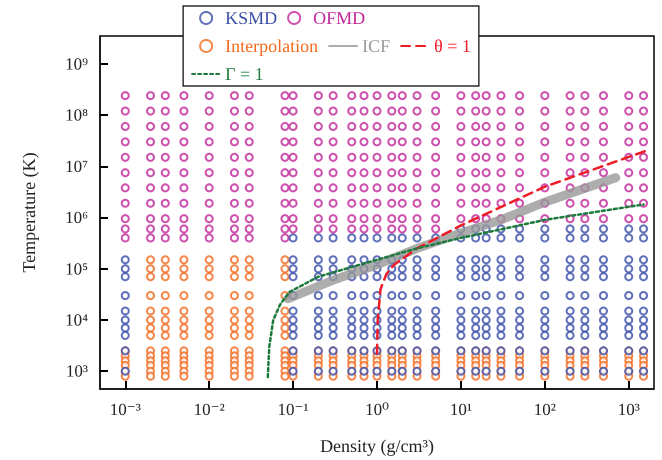 This screenshot has width=662, height=460. What do you see at coordinates (376, 46) in the screenshot?
I see `legend-label: ICF` at bounding box center [376, 46].